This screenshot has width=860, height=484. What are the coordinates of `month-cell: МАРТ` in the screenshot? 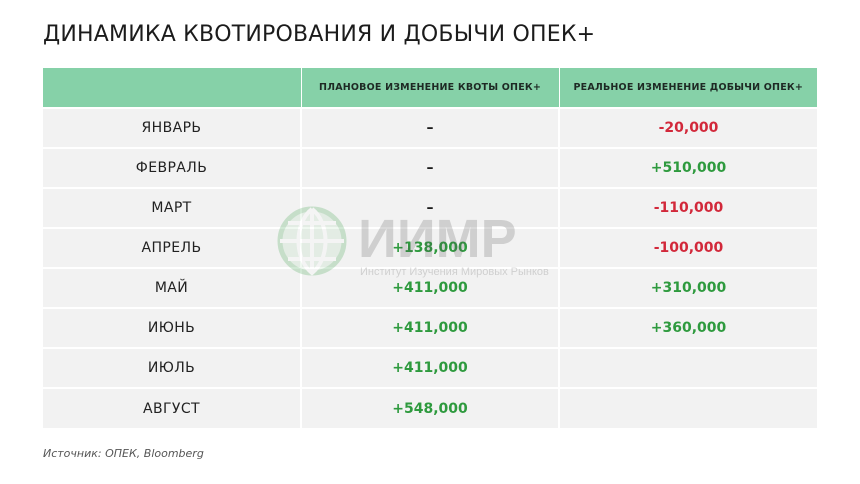 It's located at (172, 207).